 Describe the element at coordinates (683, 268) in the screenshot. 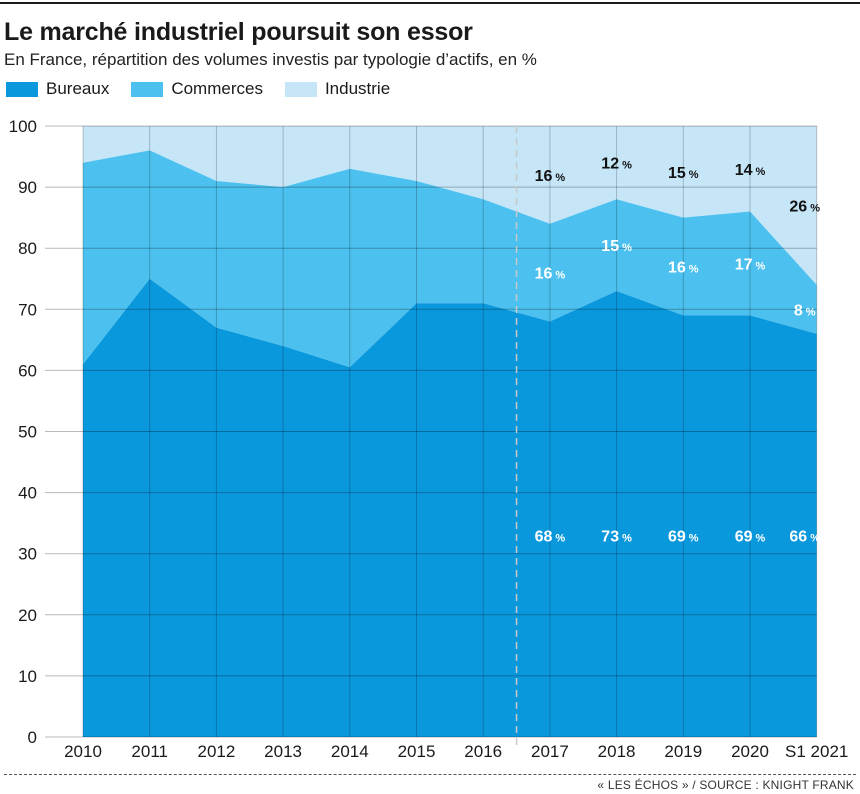

I see `data-label-commerces-2019: 16%` at that location.